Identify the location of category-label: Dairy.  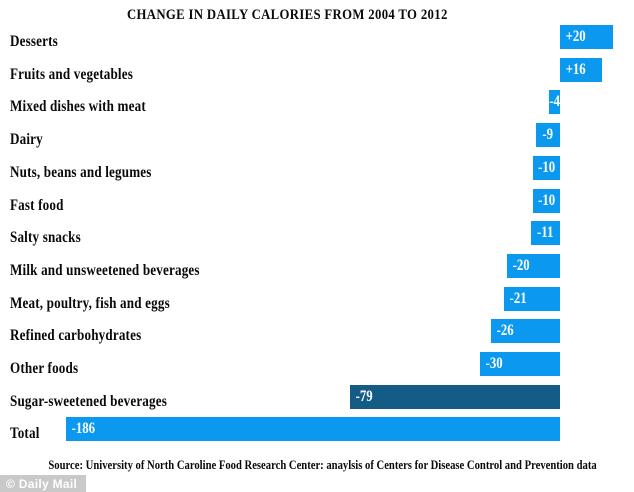
(26, 140).